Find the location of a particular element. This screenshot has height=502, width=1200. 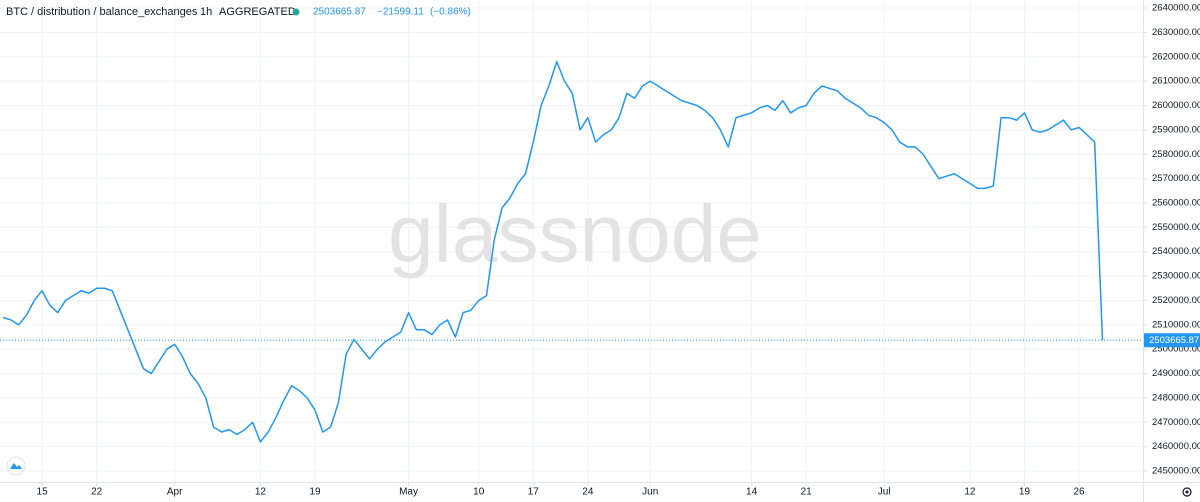

header-change-percent: (−0.86%) is located at coordinates (450, 12).